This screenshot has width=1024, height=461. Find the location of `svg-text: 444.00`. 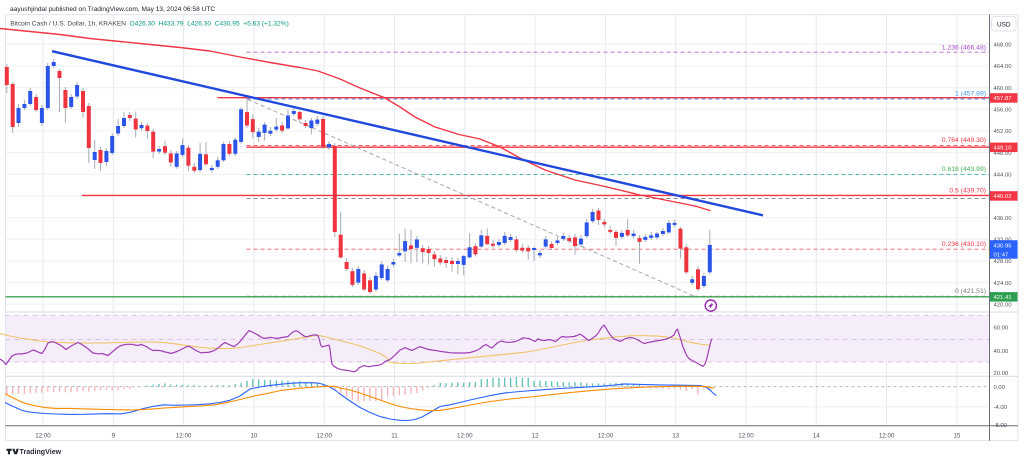

svg-text: 444.00 is located at coordinates (1003, 176).